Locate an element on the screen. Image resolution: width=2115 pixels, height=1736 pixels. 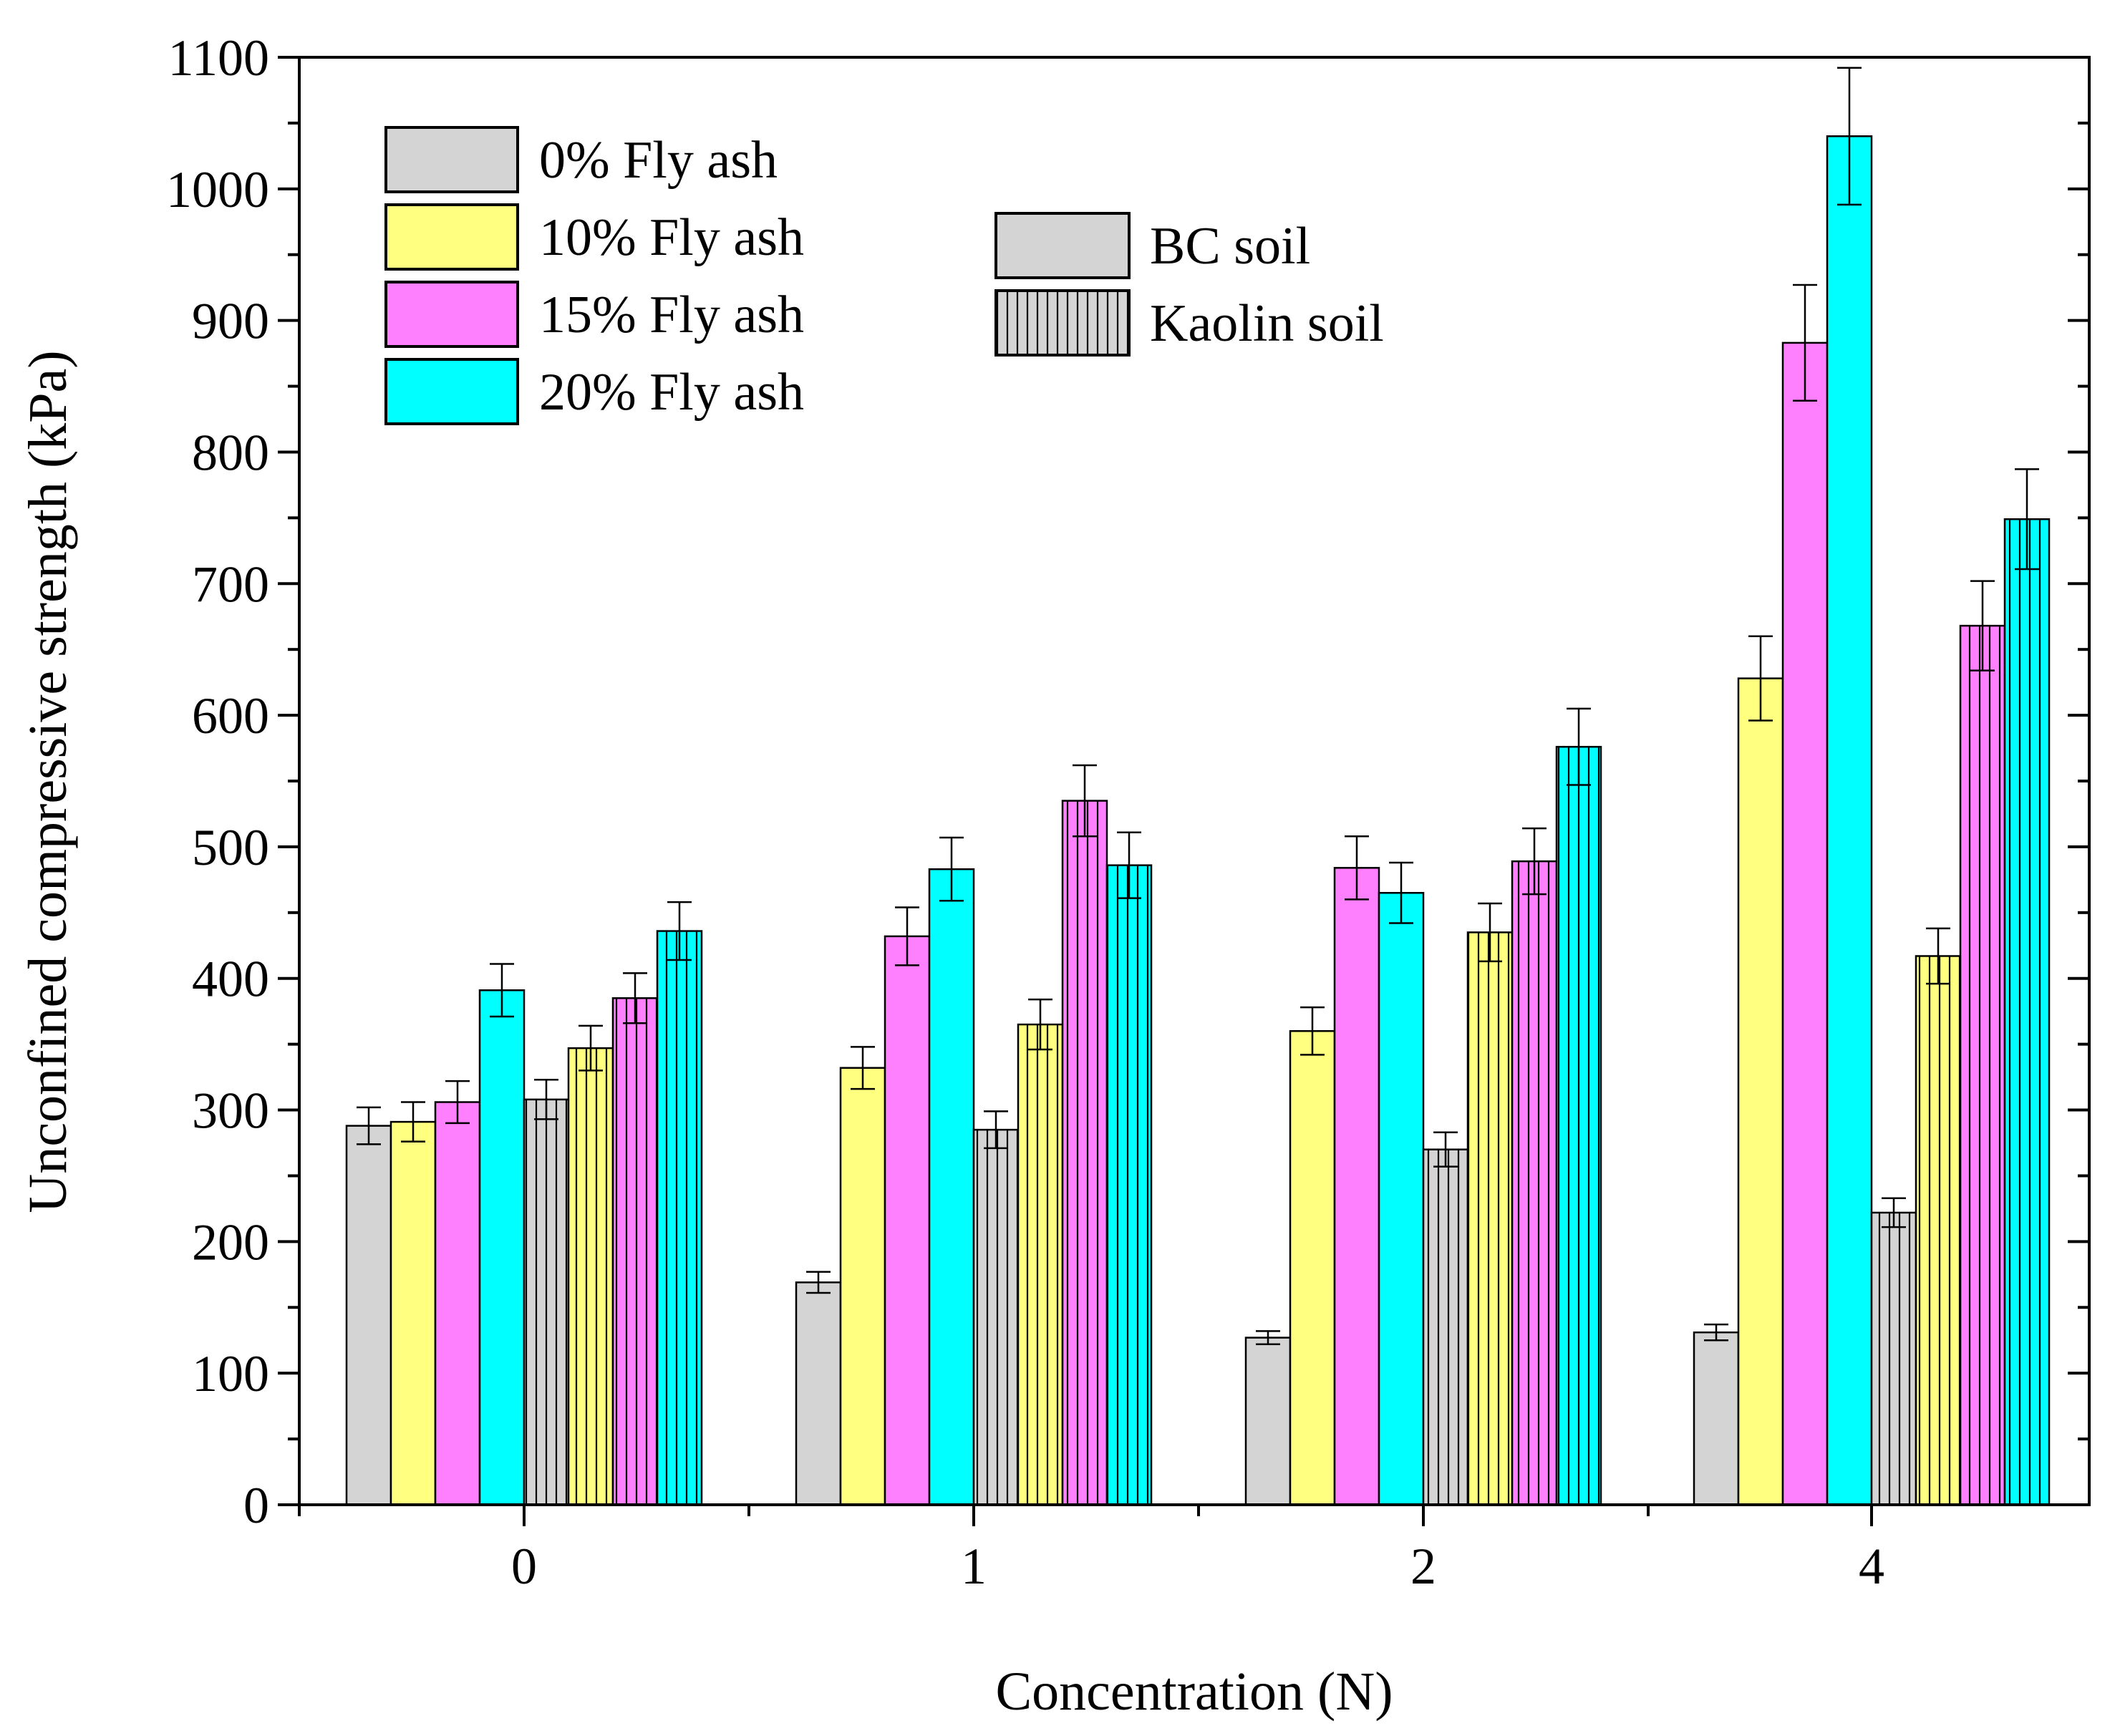
y-tick-label: 1000 is located at coordinates (217, 190).